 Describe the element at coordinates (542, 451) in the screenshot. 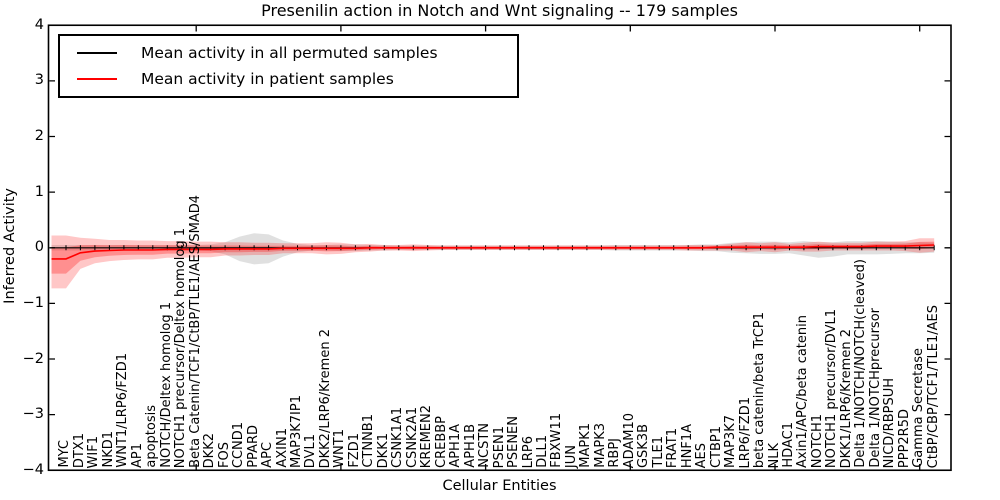

I see `x-tick-label: DLL1` at that location.